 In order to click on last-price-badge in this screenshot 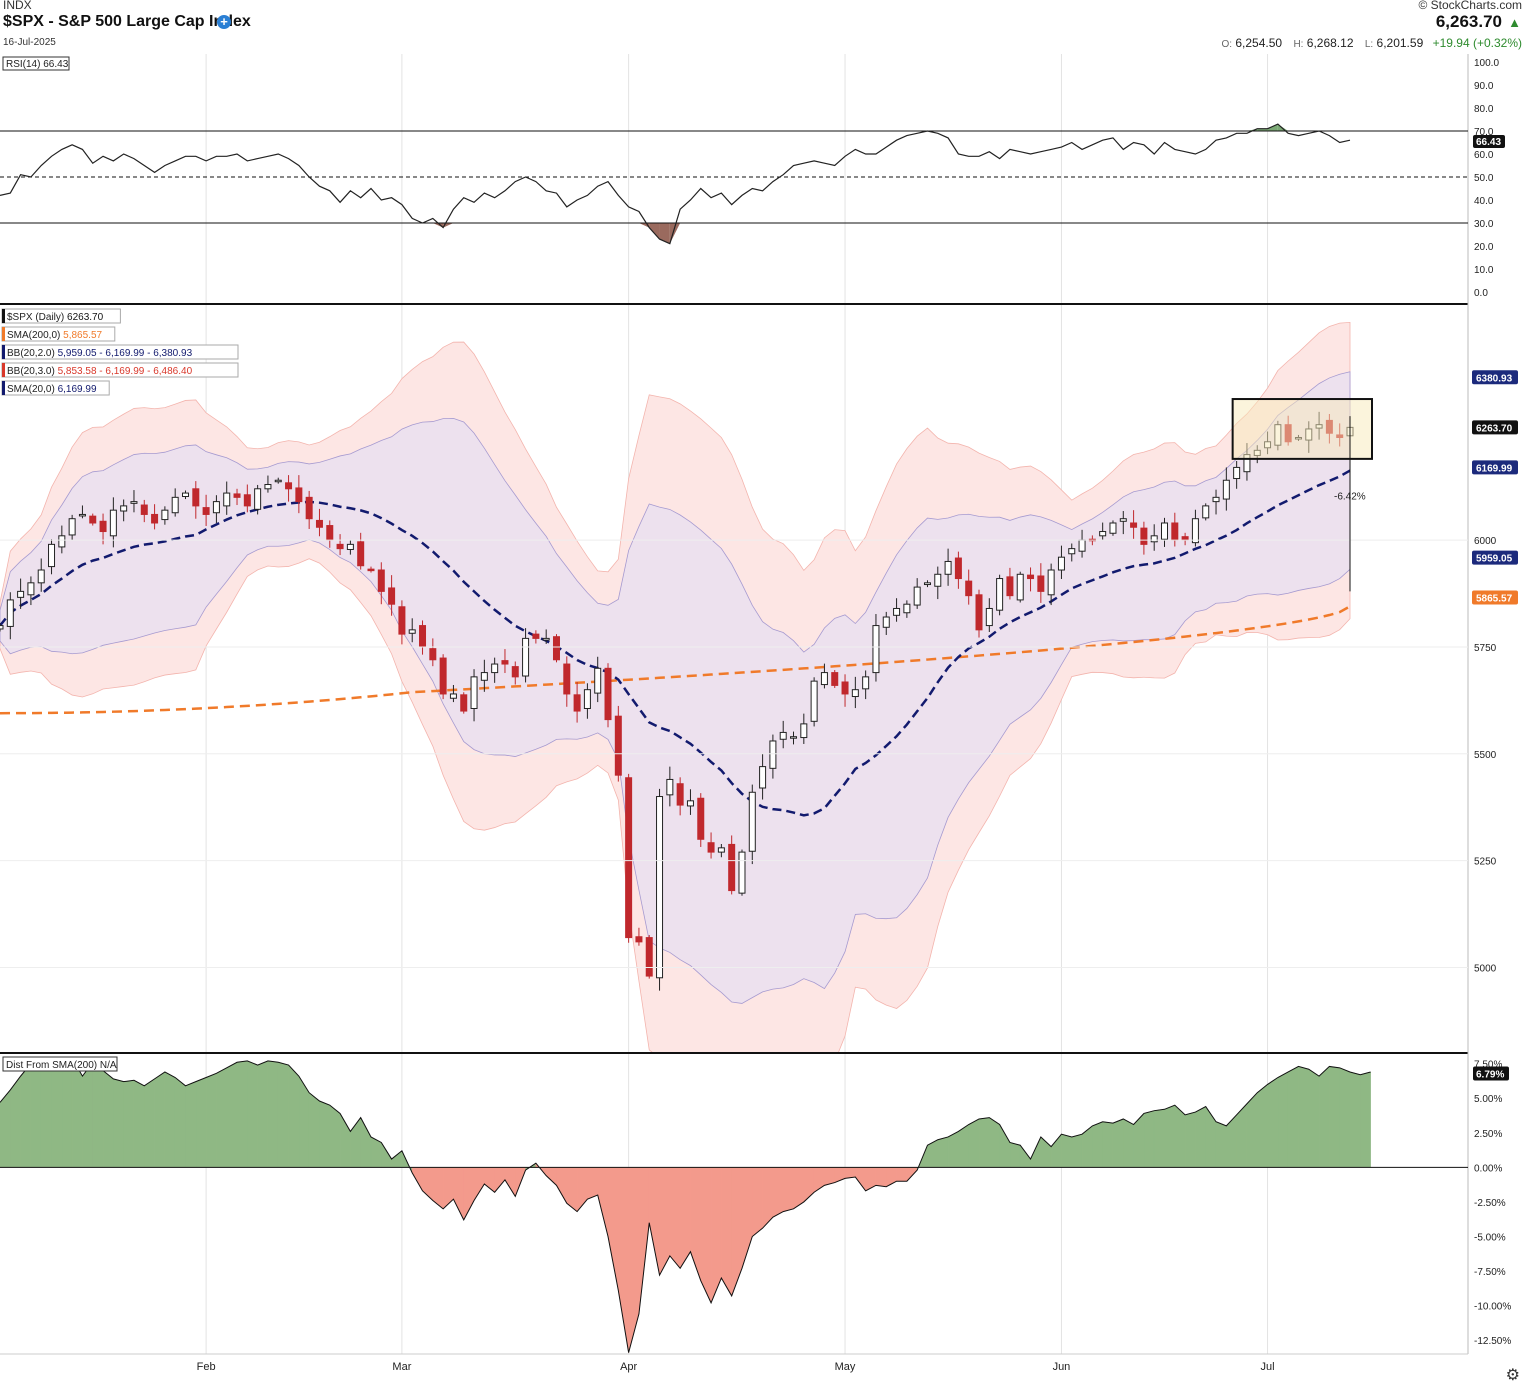, I will do `click(1495, 427)`.